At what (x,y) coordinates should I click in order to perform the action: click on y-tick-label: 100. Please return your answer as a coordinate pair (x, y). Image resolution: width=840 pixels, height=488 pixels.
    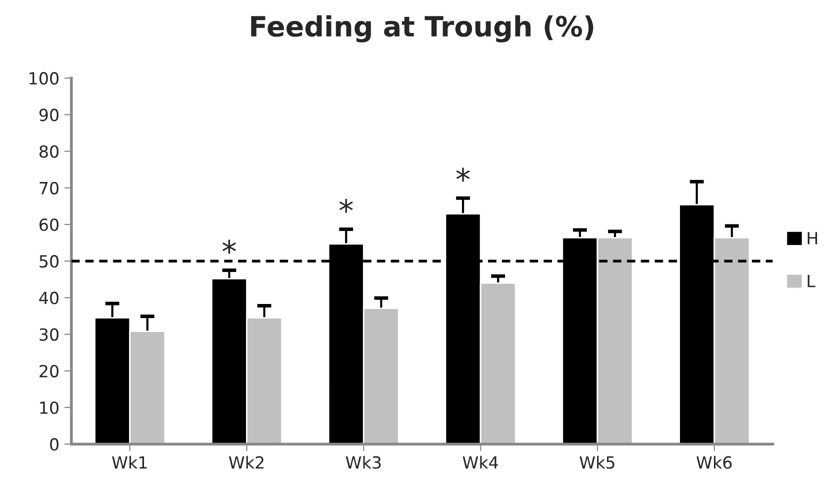
    Looking at the image, I should click on (44, 78).